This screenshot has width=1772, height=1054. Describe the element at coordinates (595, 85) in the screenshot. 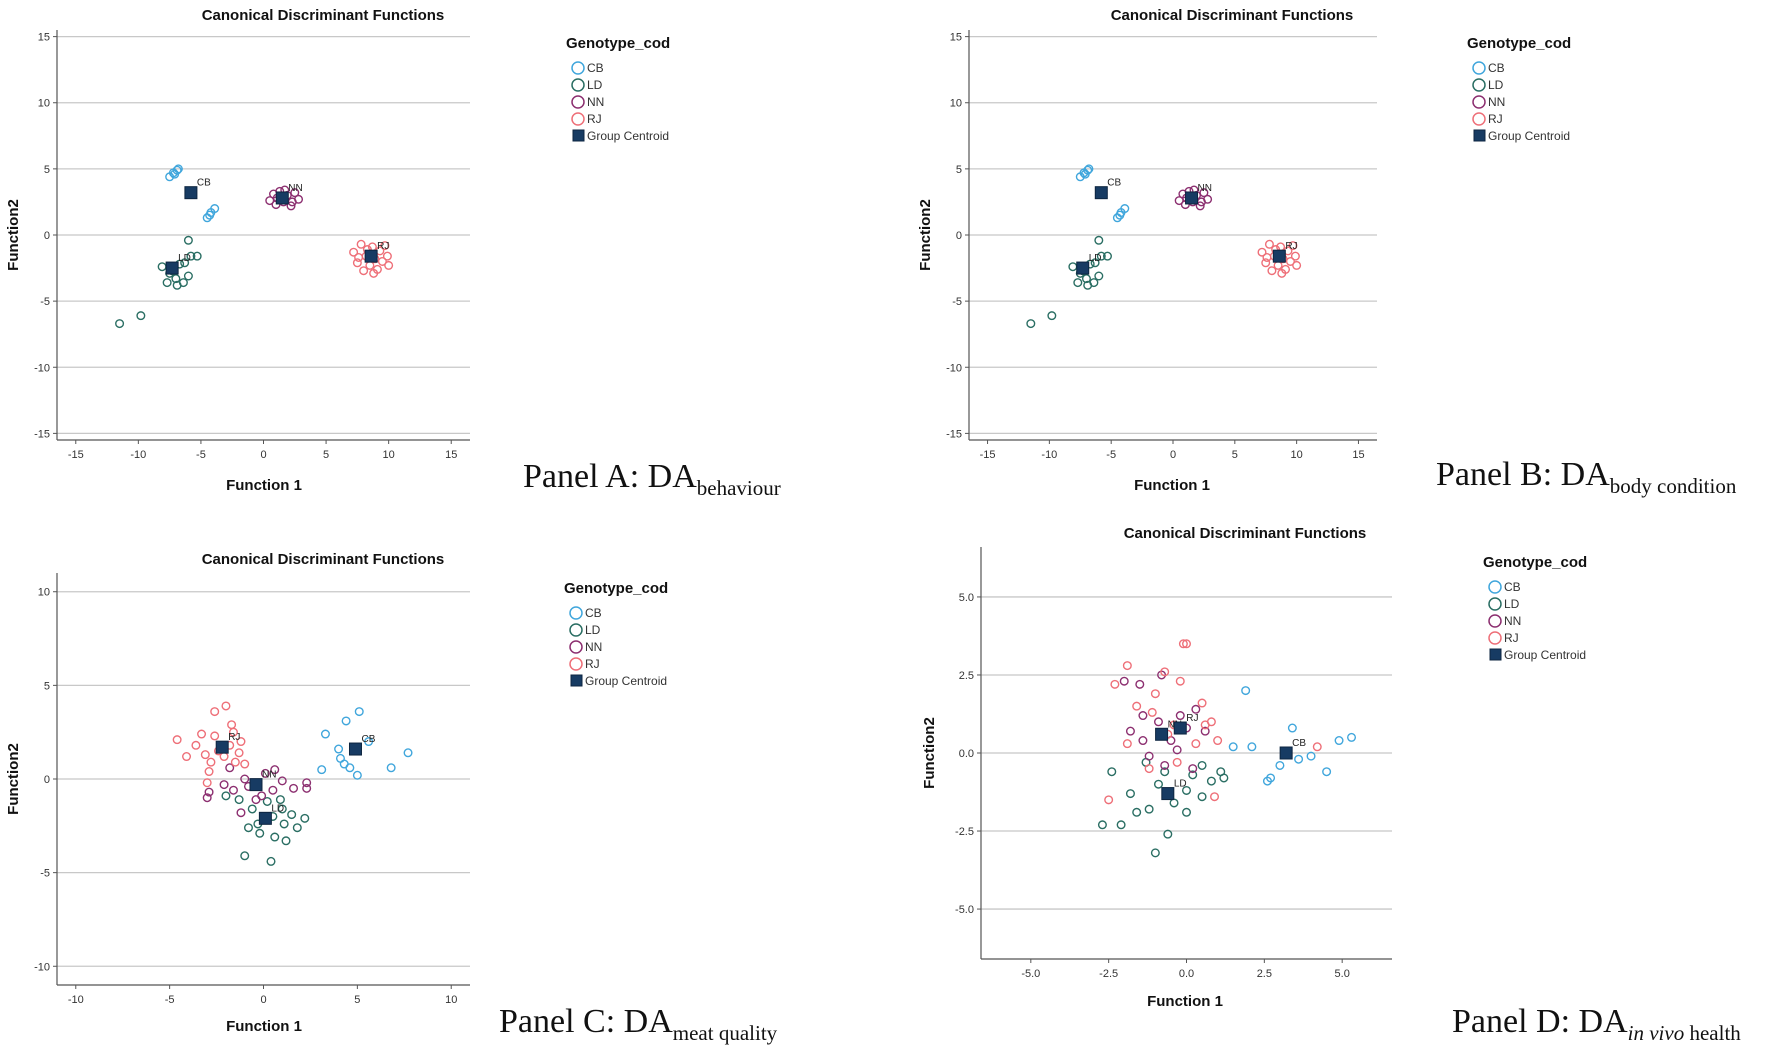

I see `legend-label-ld: LD` at that location.